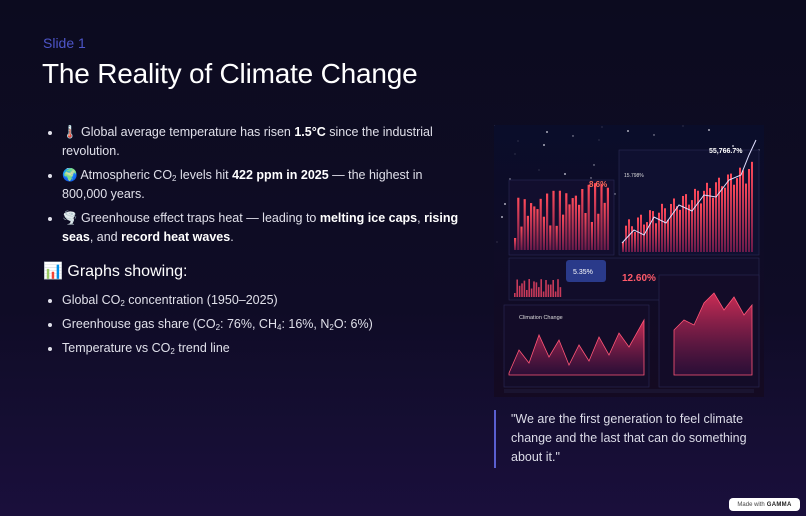 The width and height of the screenshot is (806, 516). What do you see at coordinates (368, 218) in the screenshot?
I see `text-bold: melting ice caps` at bounding box center [368, 218].